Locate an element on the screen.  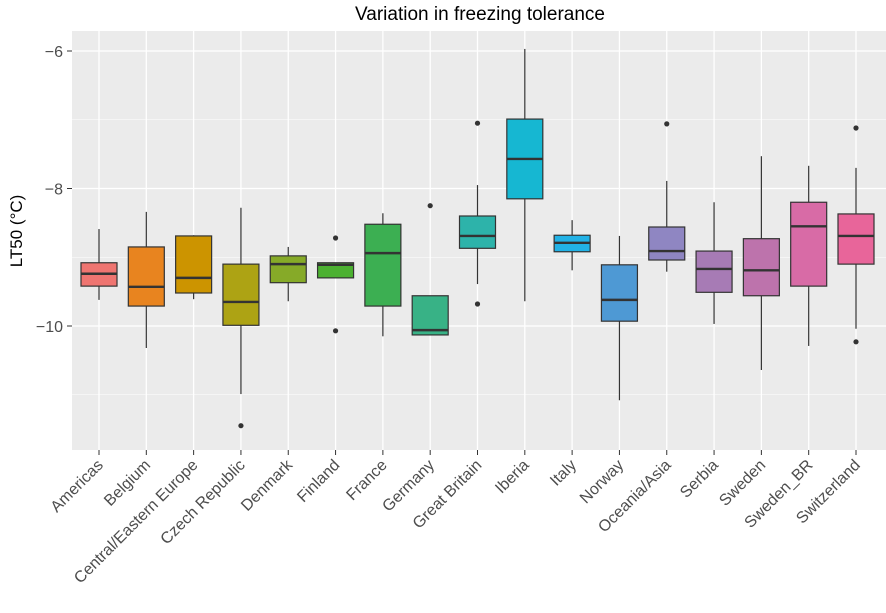
box-denmark is located at coordinates (288, 274).